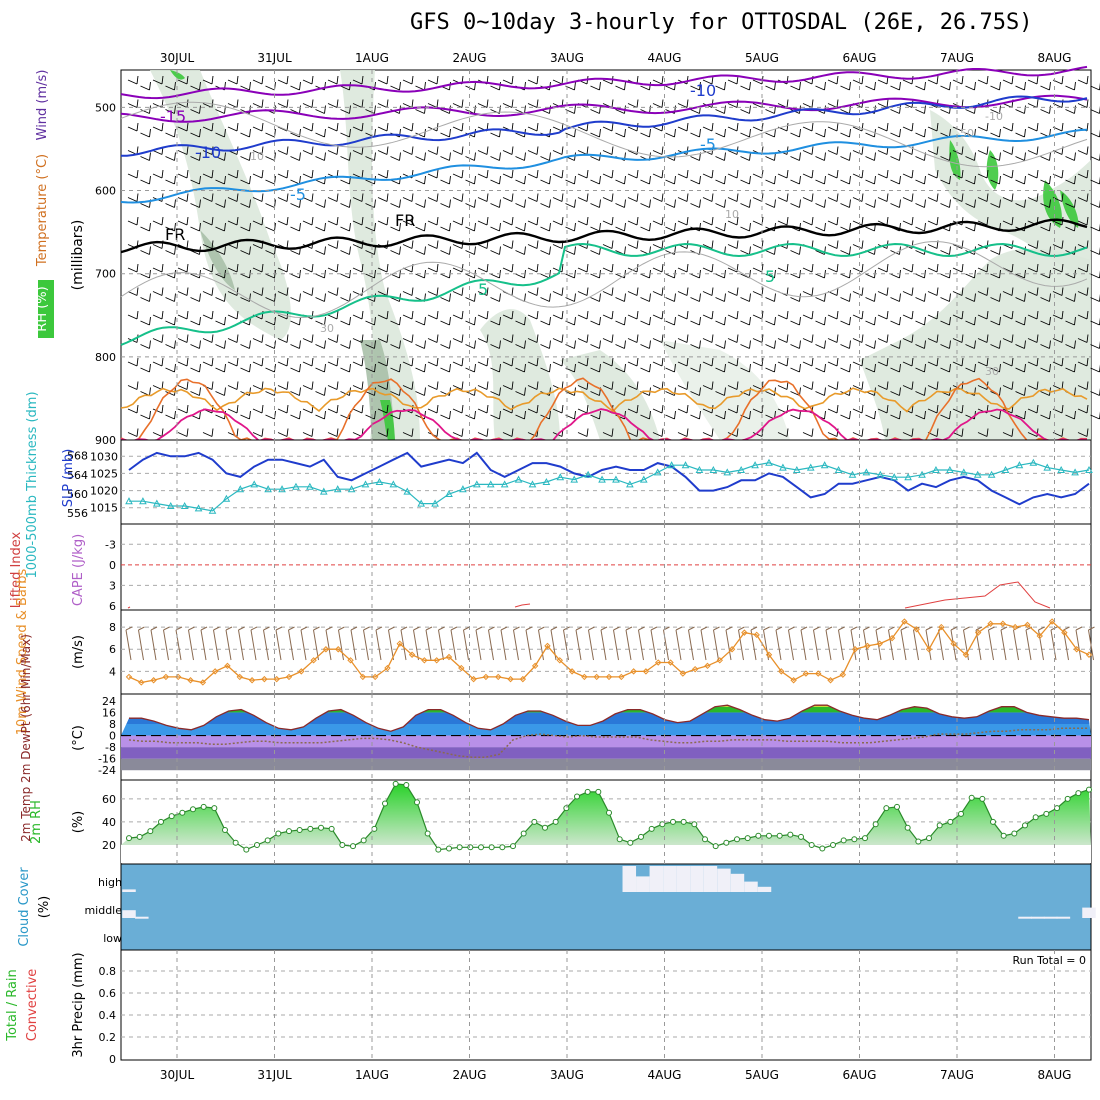 The width and height of the screenshot is (1100, 1100). Describe the element at coordinates (609, 487) in the screenshot. I see `thickness-line` at that location.